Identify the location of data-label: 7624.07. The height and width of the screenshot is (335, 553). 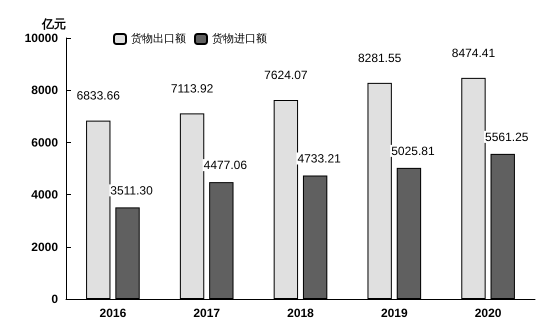
(286, 75).